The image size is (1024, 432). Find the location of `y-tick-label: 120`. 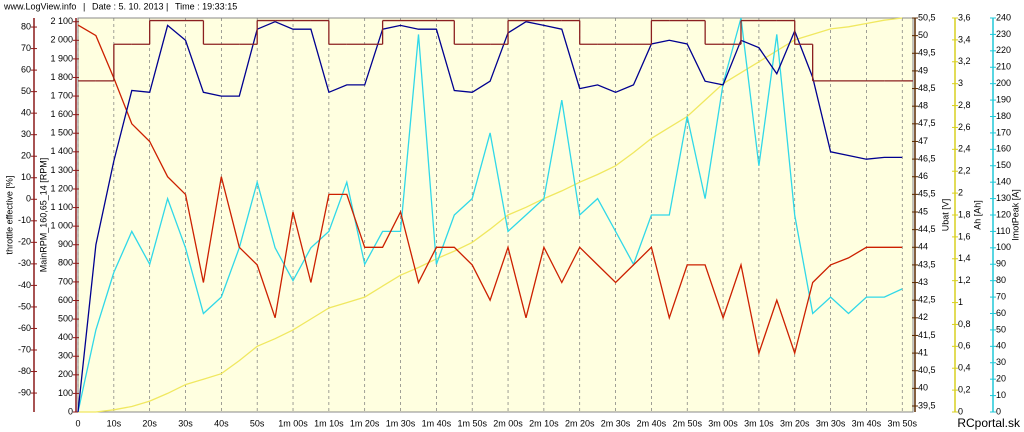

y-tick-label: 120 is located at coordinates (1003, 214).